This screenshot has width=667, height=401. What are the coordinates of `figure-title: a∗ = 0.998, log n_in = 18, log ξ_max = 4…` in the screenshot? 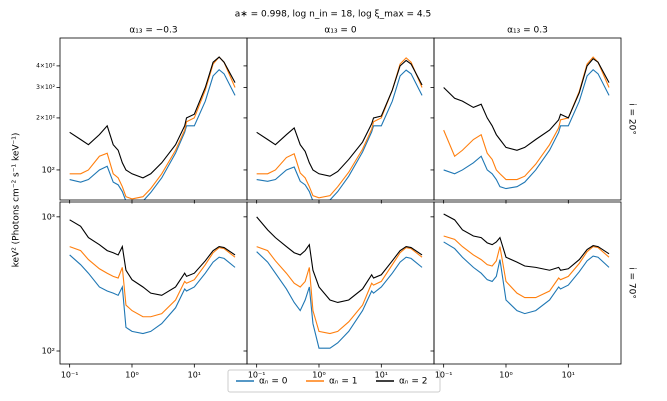 It's located at (333, 15).